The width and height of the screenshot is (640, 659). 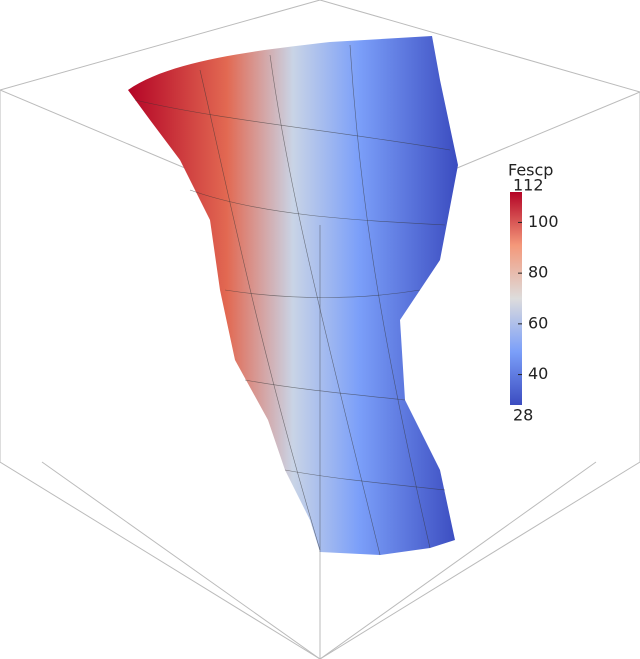 I want to click on colorbar-title: Fescp, so click(x=530, y=170).